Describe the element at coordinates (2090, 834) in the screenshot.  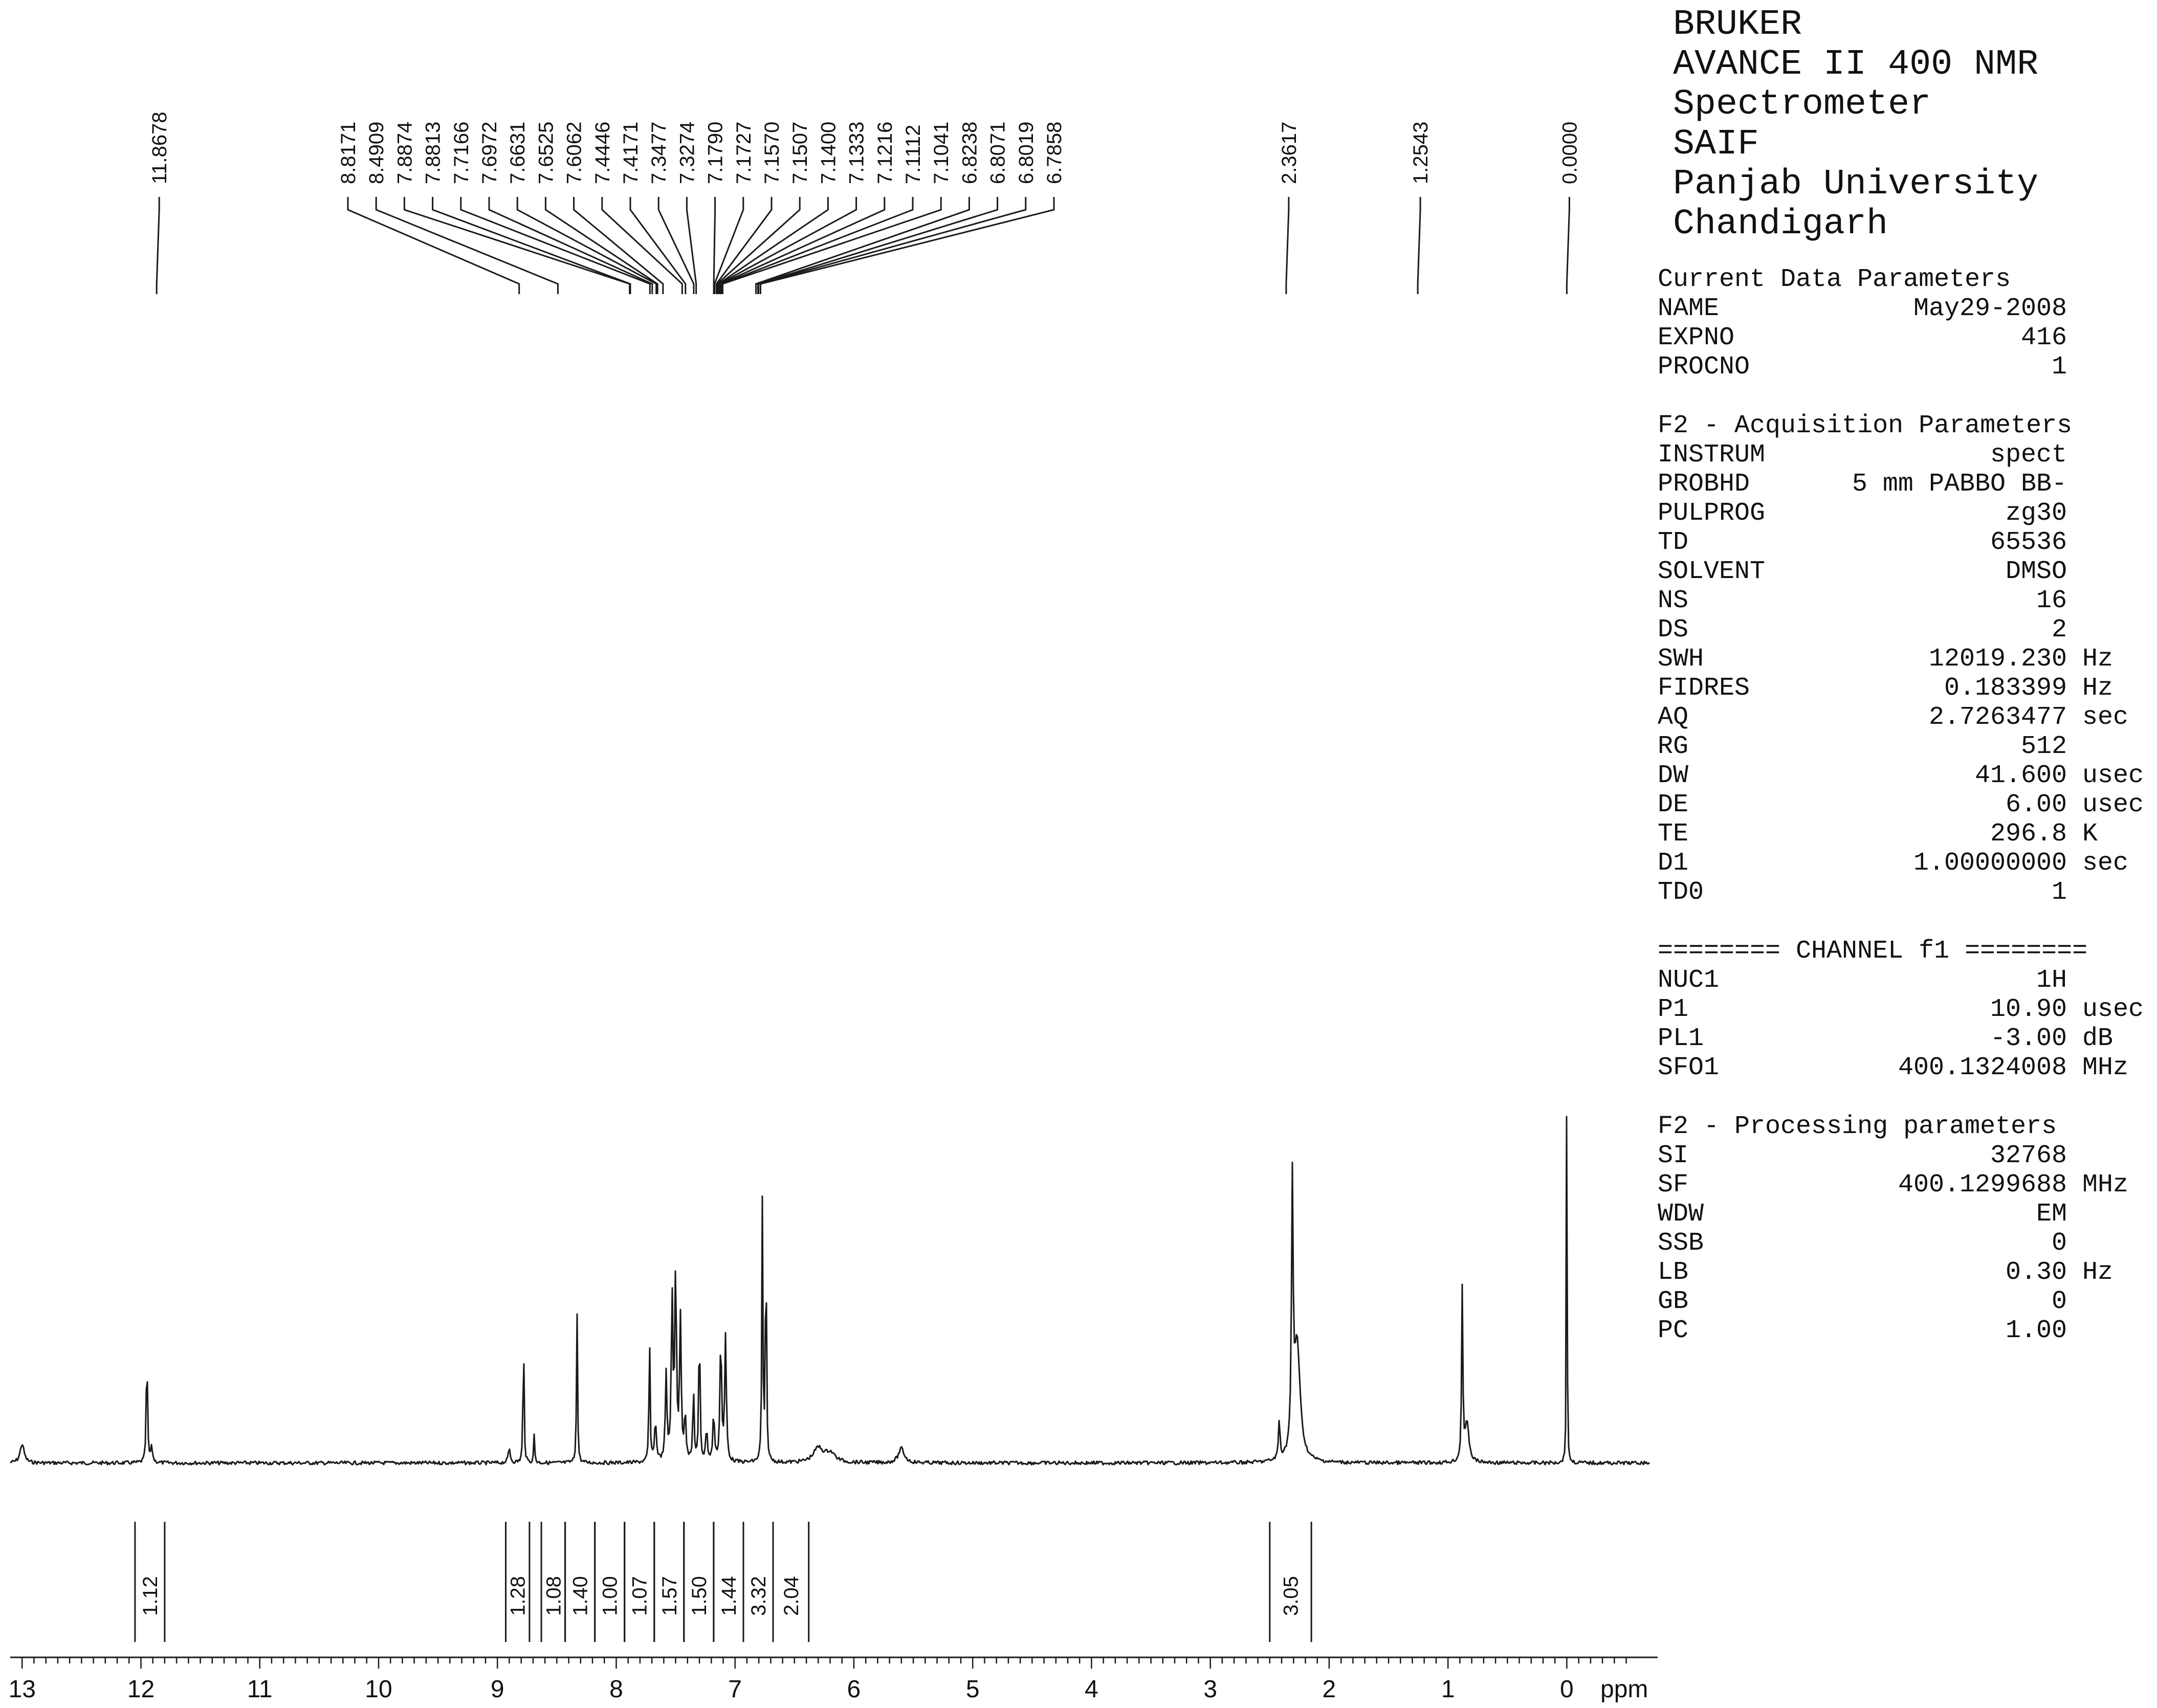
I see `parameter-unit: K` at that location.